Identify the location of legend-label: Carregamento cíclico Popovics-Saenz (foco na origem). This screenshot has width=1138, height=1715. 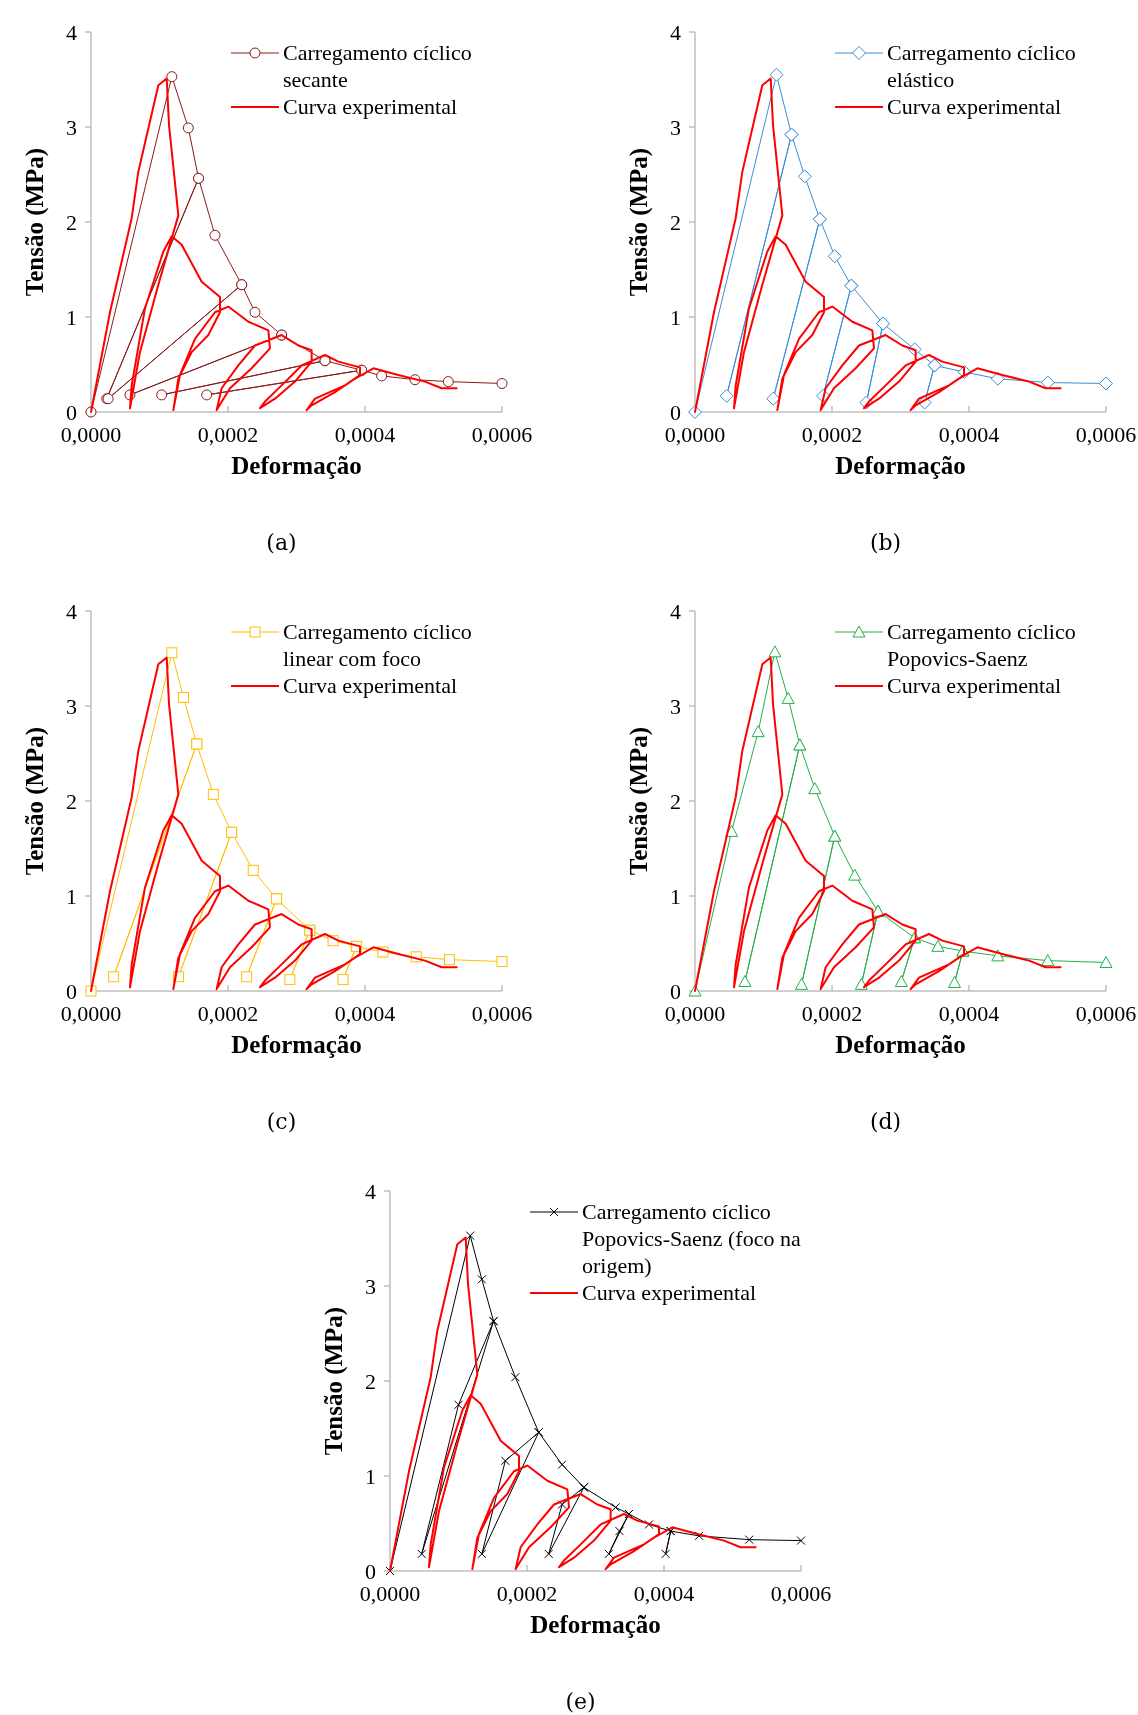
(691, 1238).